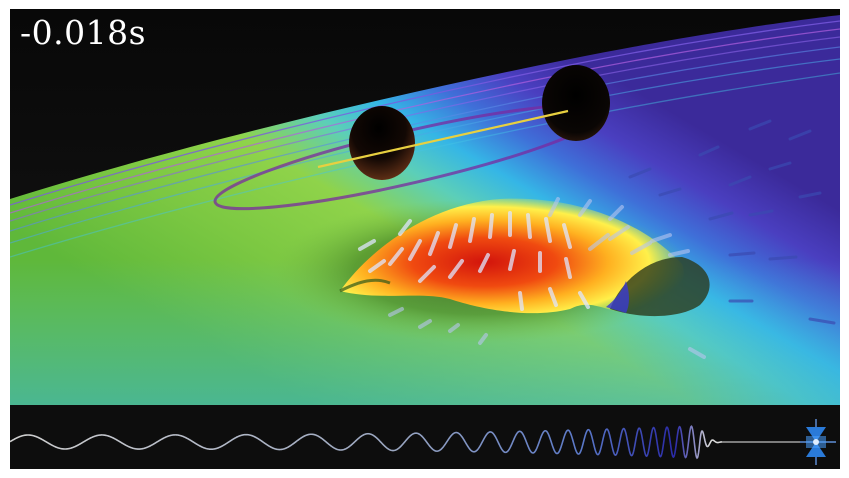 This screenshot has height=478, width=849. What do you see at coordinates (443, 139) in the screenshot?
I see `orbit-connector` at bounding box center [443, 139].